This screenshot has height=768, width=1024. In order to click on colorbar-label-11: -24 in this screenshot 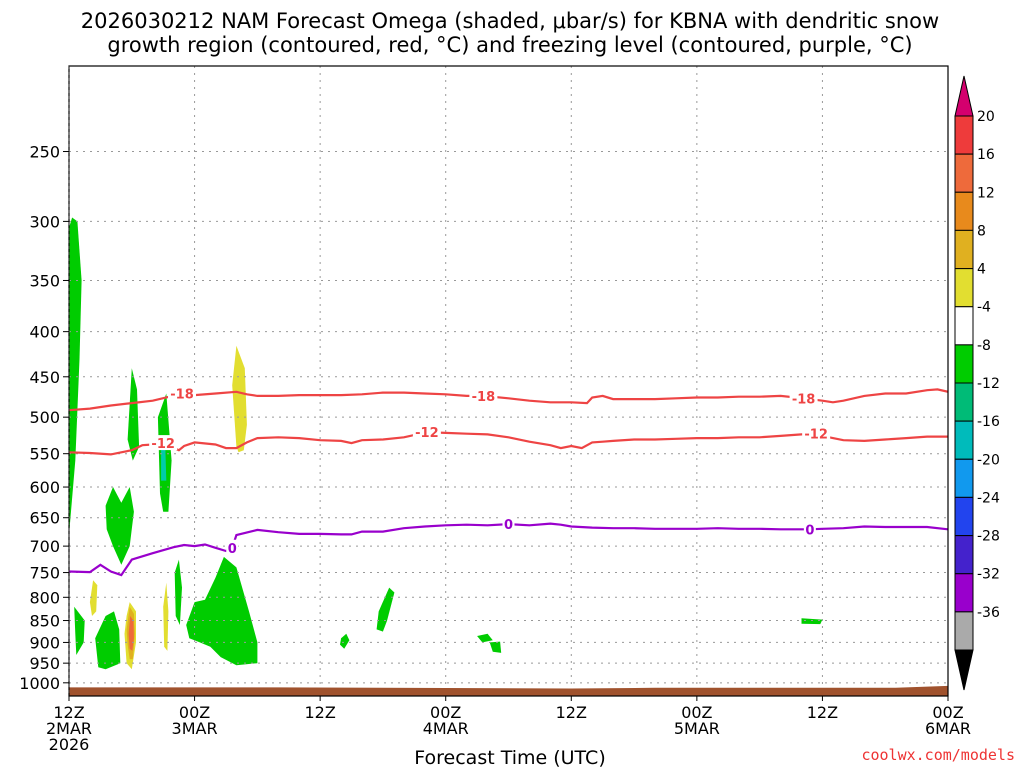, I will do `click(988, 498)`.